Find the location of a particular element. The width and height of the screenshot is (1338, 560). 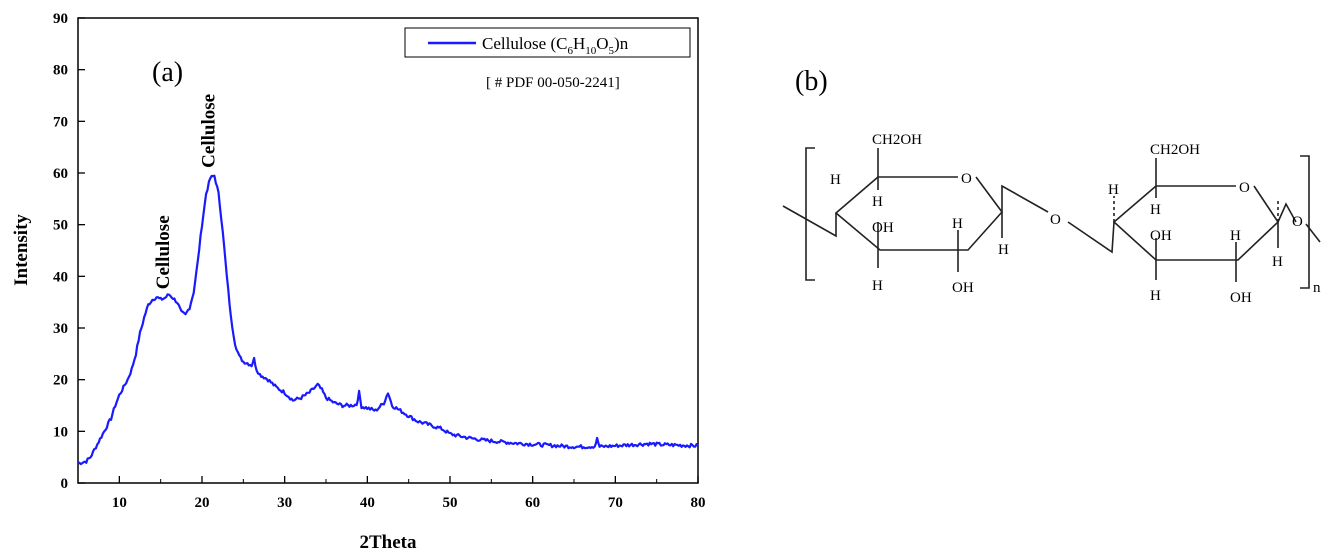

peak-label-2: Cellulose is located at coordinates (209, 131).